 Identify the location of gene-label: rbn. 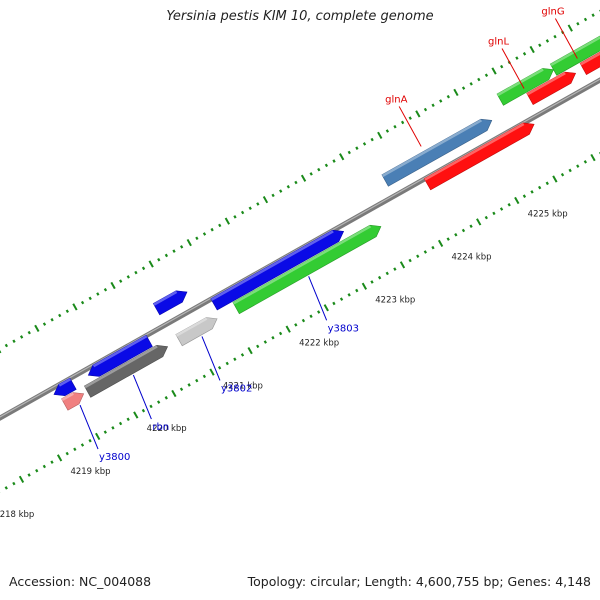
(160, 427).